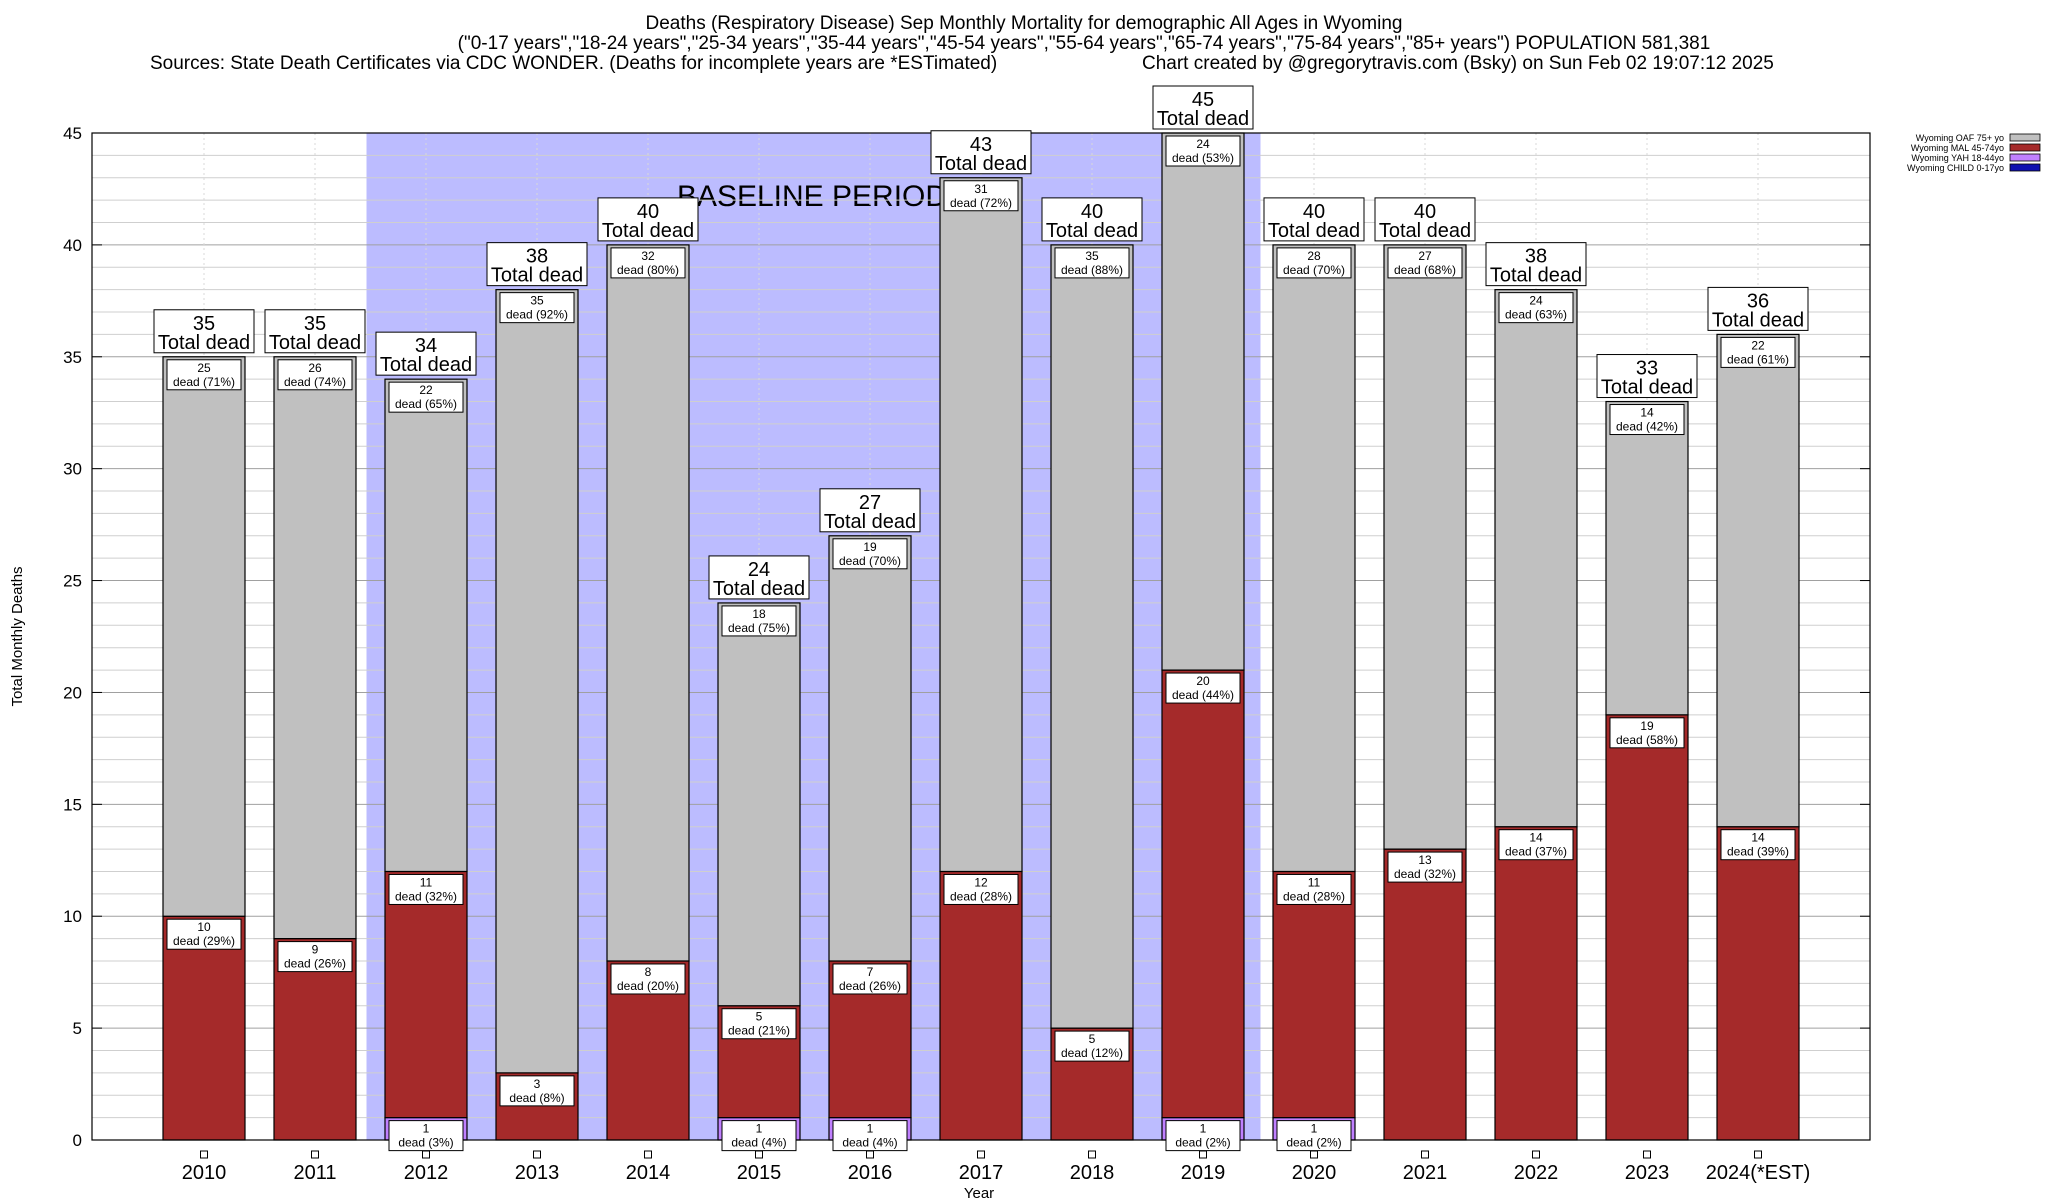  Describe the element at coordinates (536, 1098) in the screenshot. I see `segment-percent: dead (8%)` at that location.